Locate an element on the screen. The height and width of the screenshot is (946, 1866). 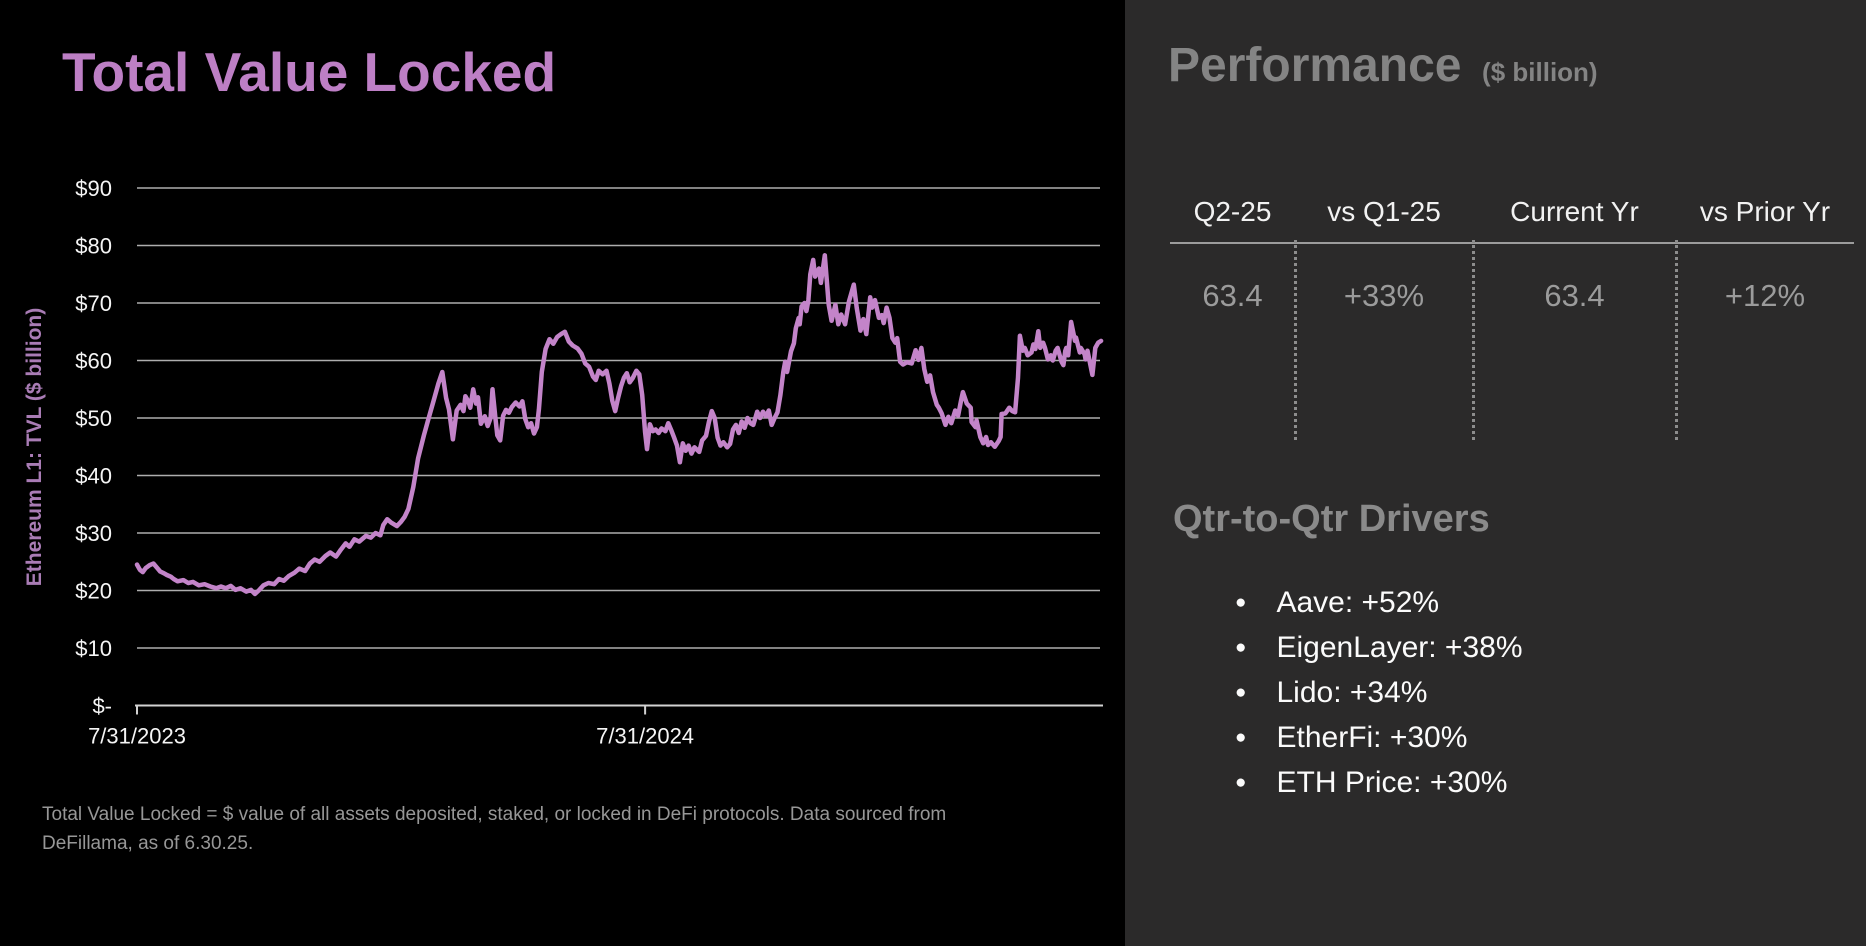
col-header-q2-25: Q2-25 is located at coordinates (1232, 211).